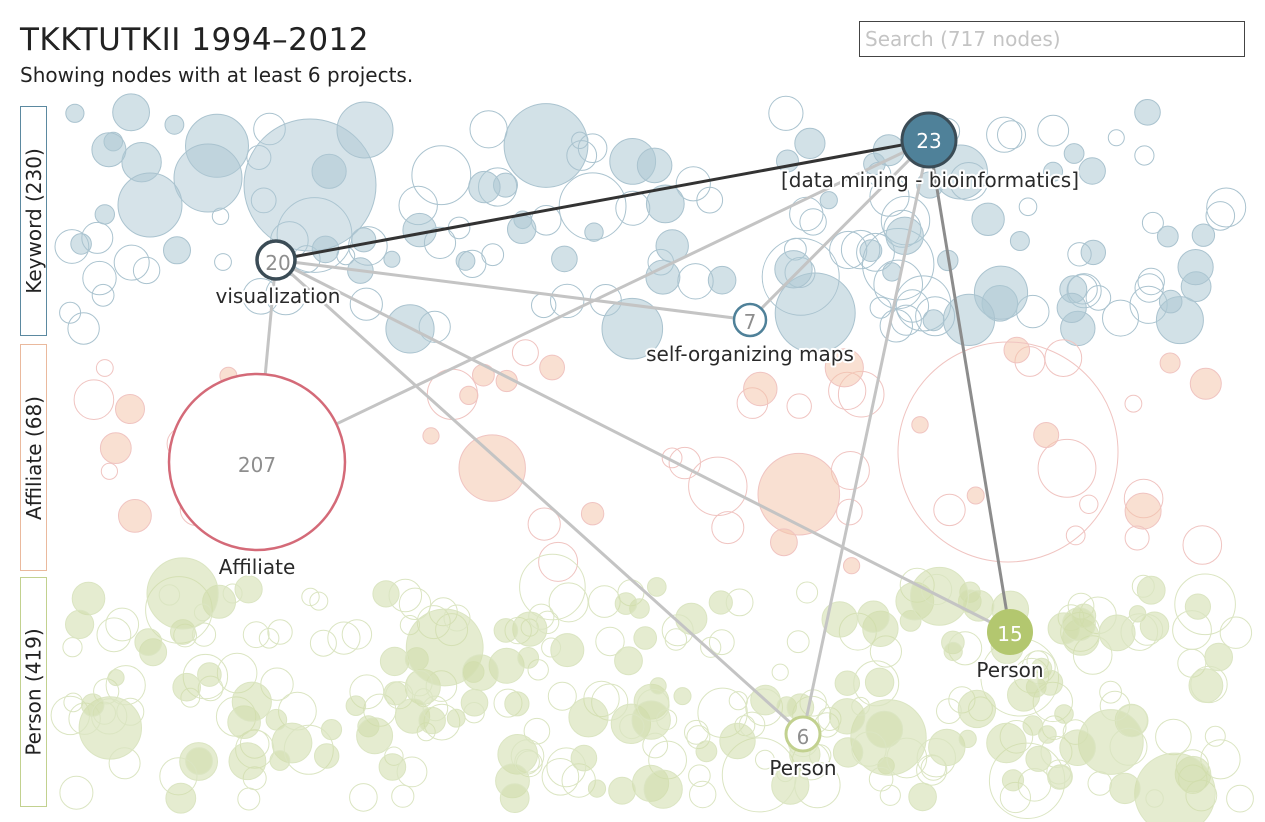 The height and width of the screenshot is (822, 1265). Describe the element at coordinates (1009, 670) in the screenshot. I see `node-person-15-label: Person` at that location.